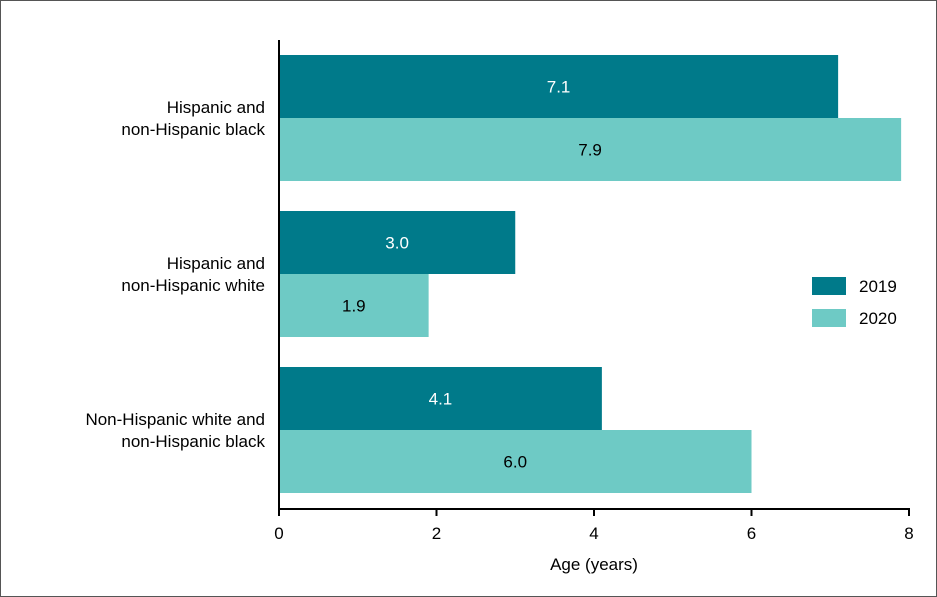  I want to click on category-label: non-Hispanic white, so click(193, 285).